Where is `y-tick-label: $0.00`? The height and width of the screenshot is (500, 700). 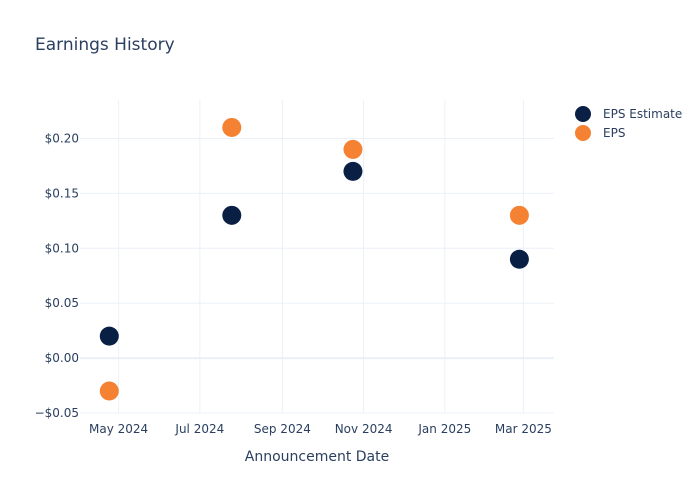 y-tick-label: $0.00 is located at coordinates (62, 358).